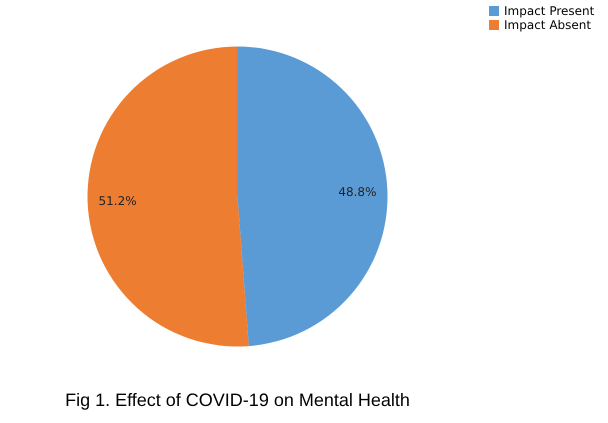  What do you see at coordinates (117, 201) in the screenshot?
I see `data-label: 51.2%` at bounding box center [117, 201].